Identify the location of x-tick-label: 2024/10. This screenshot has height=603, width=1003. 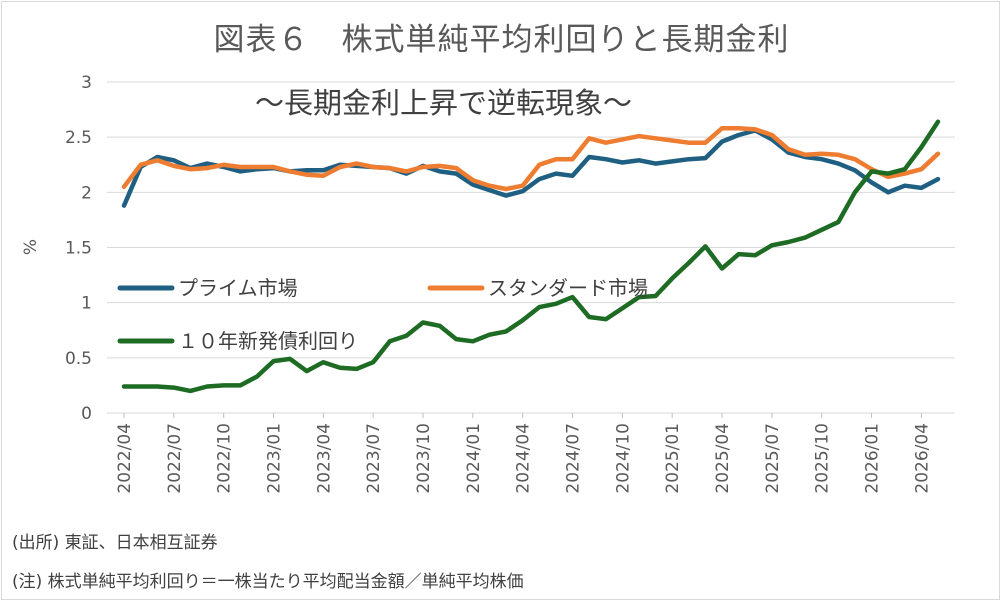
(623, 458).